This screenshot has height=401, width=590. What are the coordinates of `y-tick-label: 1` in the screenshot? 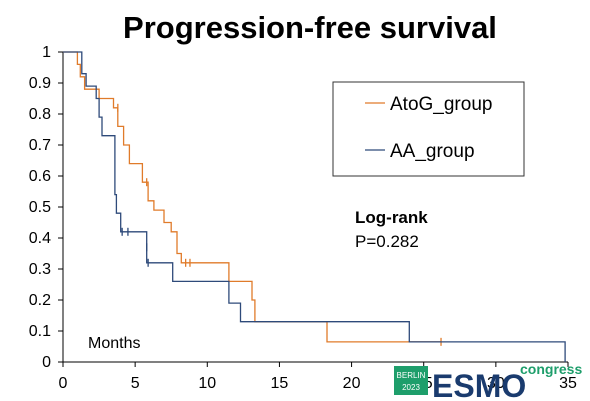 It's located at (46, 52).